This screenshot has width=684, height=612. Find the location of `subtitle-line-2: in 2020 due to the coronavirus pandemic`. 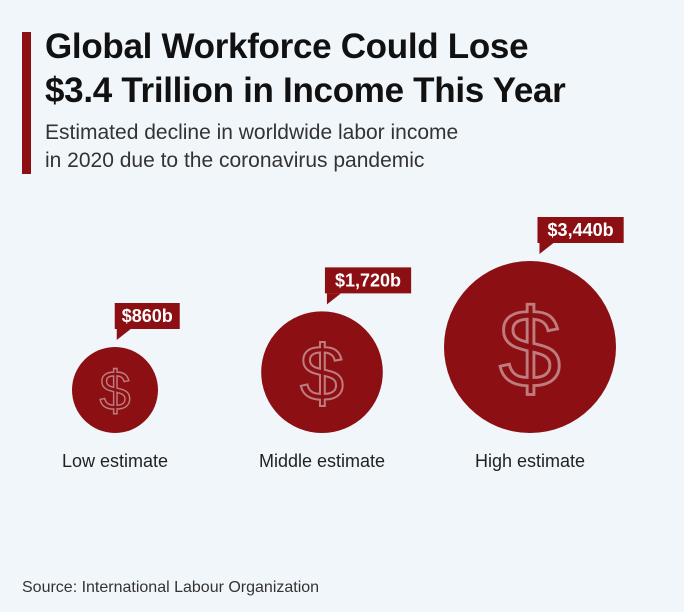

subtitle-line-2: in 2020 due to the coronavirus pandemic is located at coordinates (235, 160).